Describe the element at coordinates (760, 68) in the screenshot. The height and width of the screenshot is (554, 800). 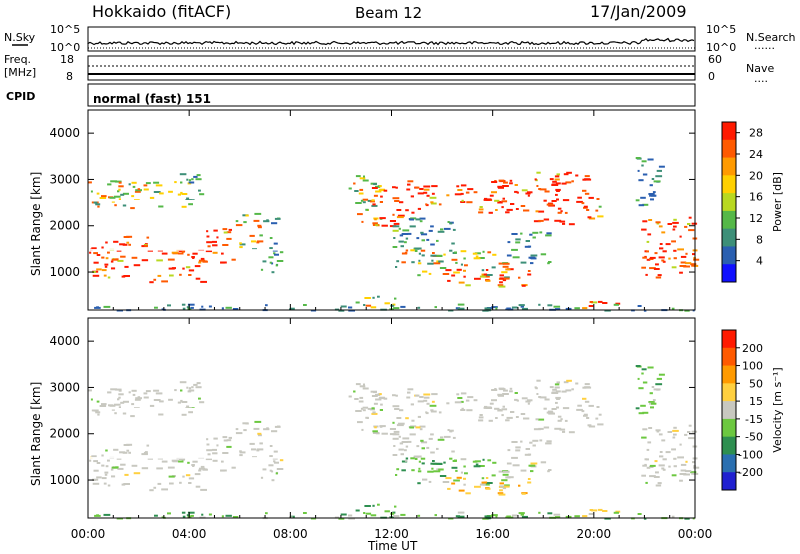
I see `nave-label: Nave` at that location.